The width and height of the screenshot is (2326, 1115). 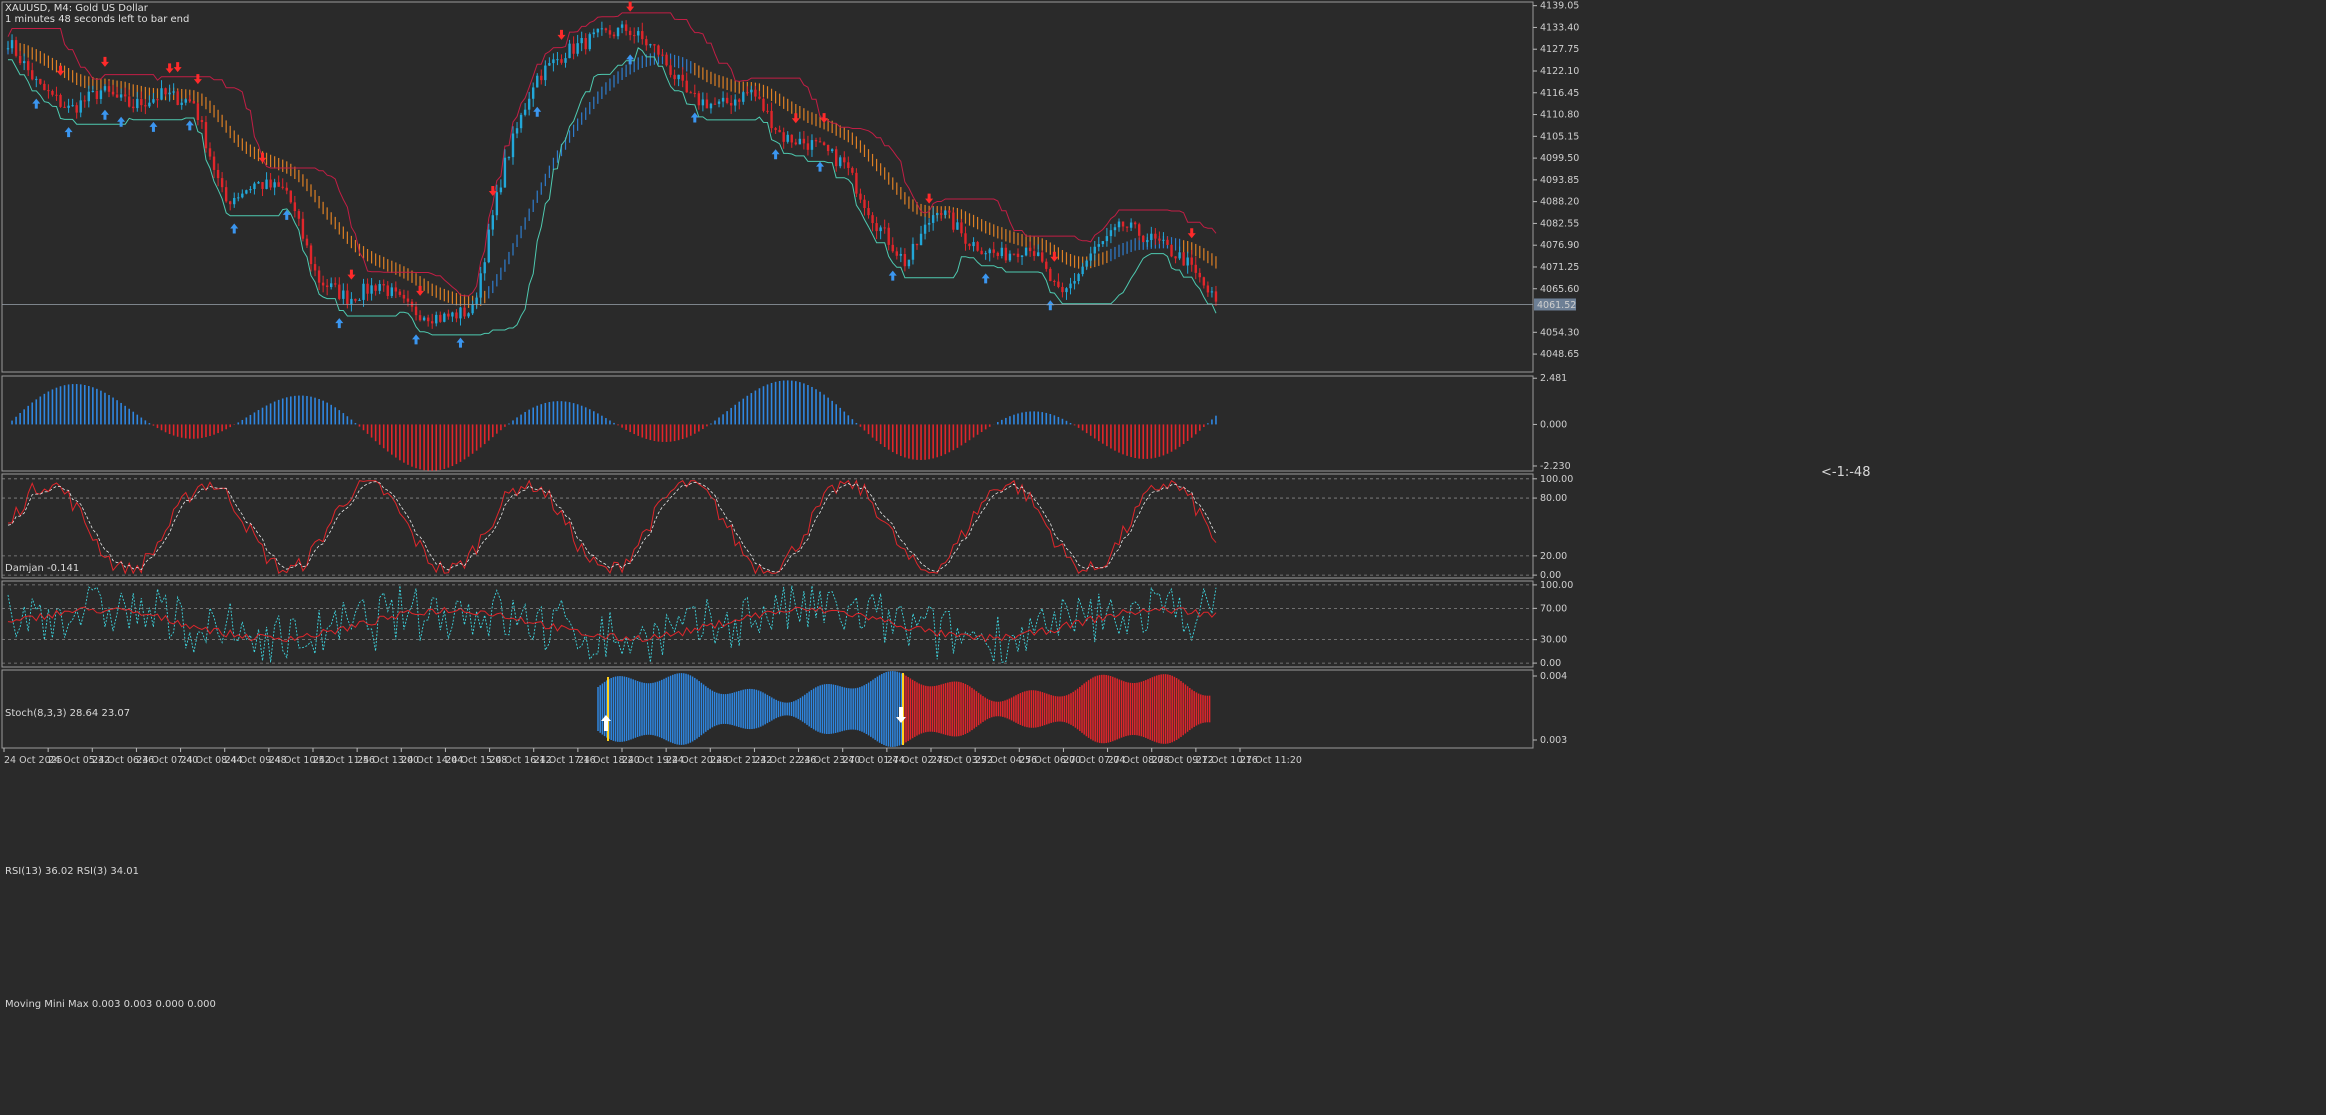 I want to click on time-tick-label: 27 Oct 11:20, so click(x=1271, y=760).